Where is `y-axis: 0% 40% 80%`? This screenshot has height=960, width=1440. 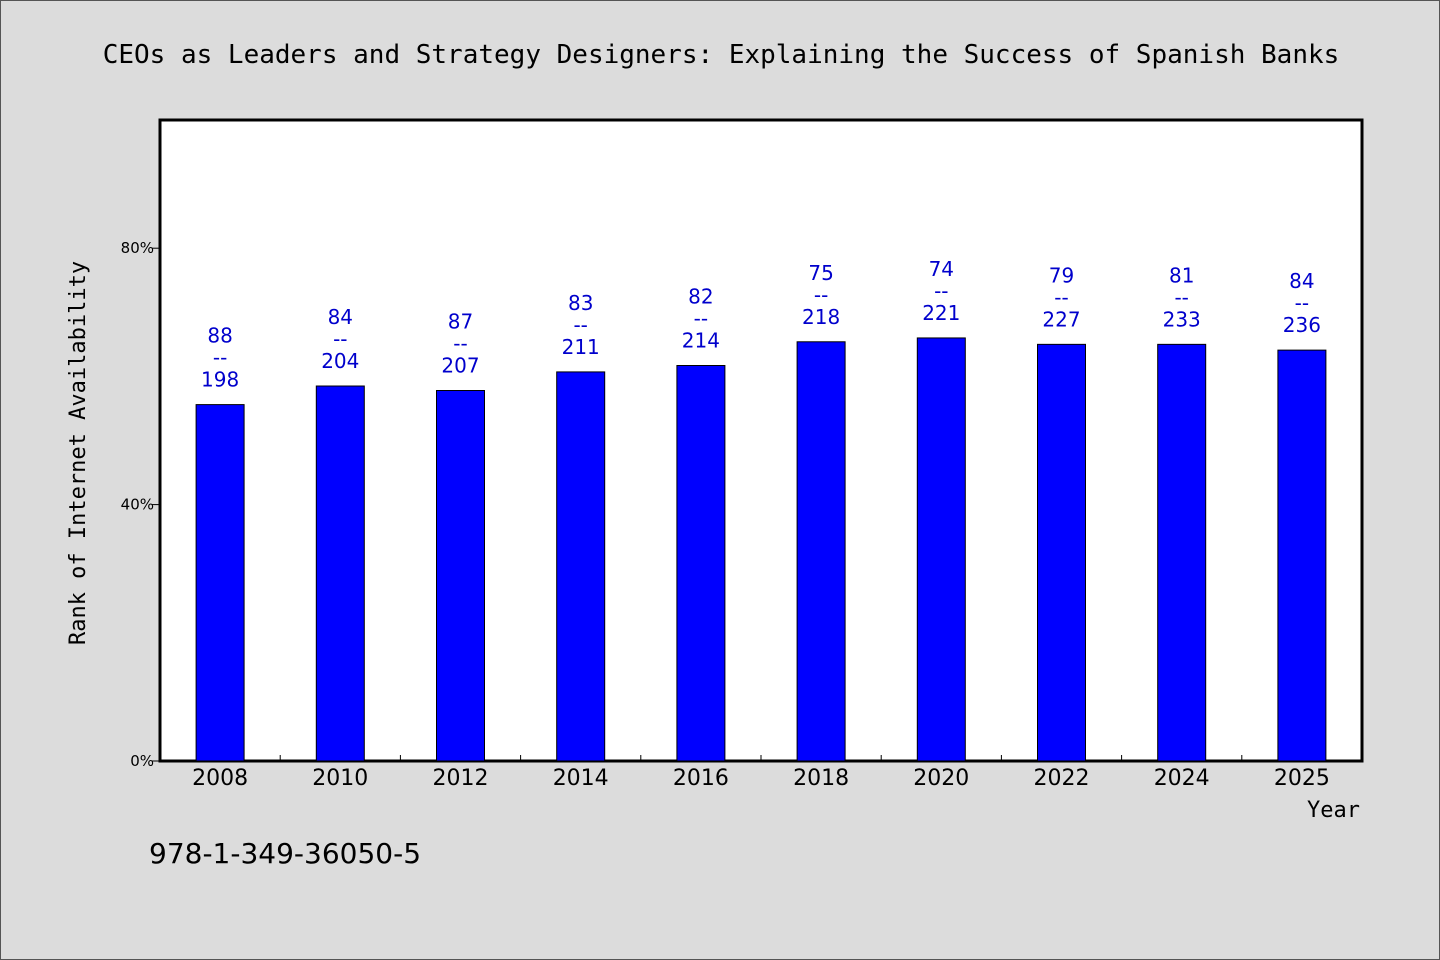 y-axis: 0% 40% 80% is located at coordinates (140, 504).